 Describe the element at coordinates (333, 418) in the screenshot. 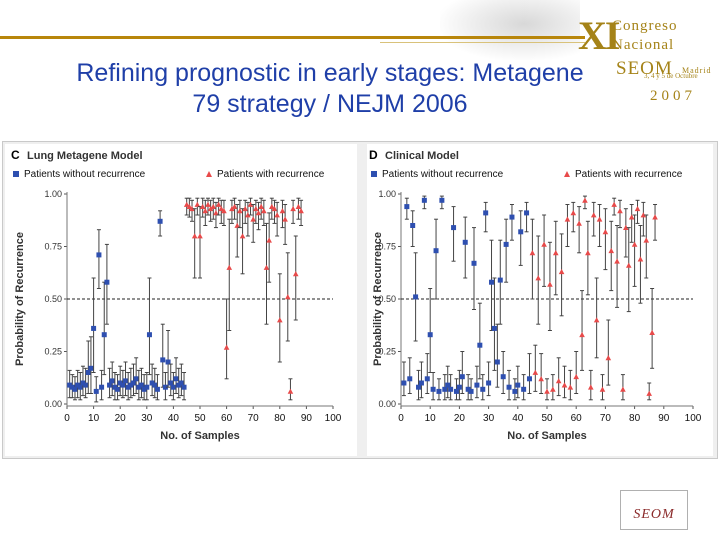

I see `panel-c-xtick-label: 100` at that location.